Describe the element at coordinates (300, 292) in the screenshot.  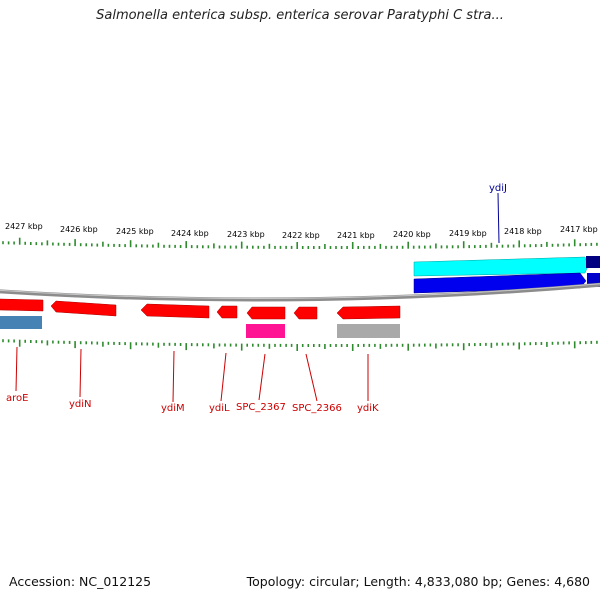
I see `genome-backbone` at that location.